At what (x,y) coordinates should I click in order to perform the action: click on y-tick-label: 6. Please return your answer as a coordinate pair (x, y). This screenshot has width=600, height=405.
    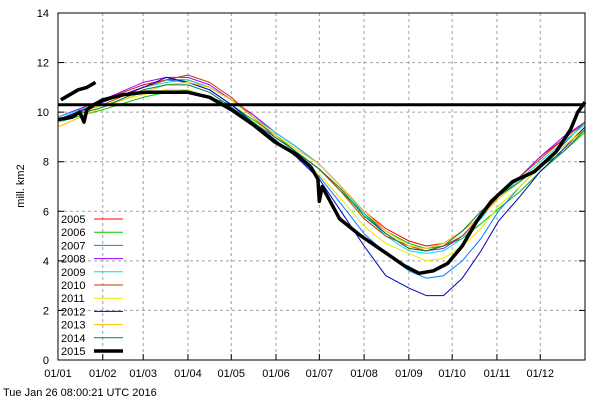
    Looking at the image, I should click on (46, 212).